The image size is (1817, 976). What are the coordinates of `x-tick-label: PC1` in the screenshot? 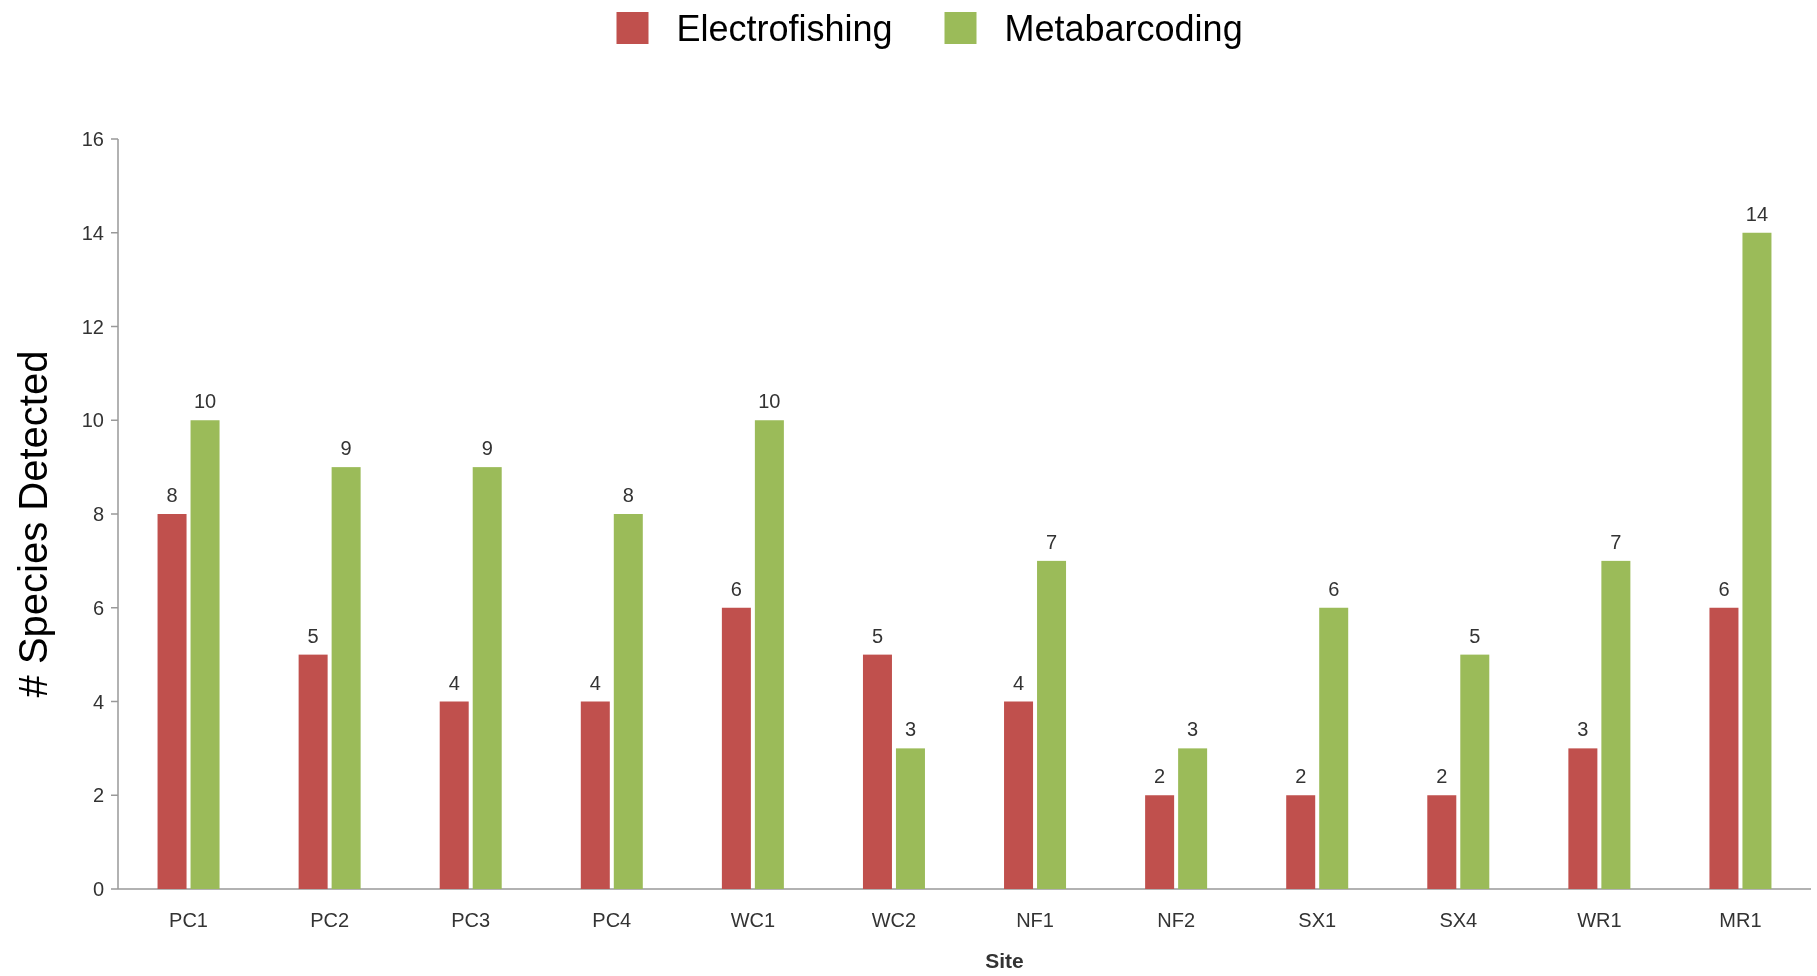 It's located at (188, 920).